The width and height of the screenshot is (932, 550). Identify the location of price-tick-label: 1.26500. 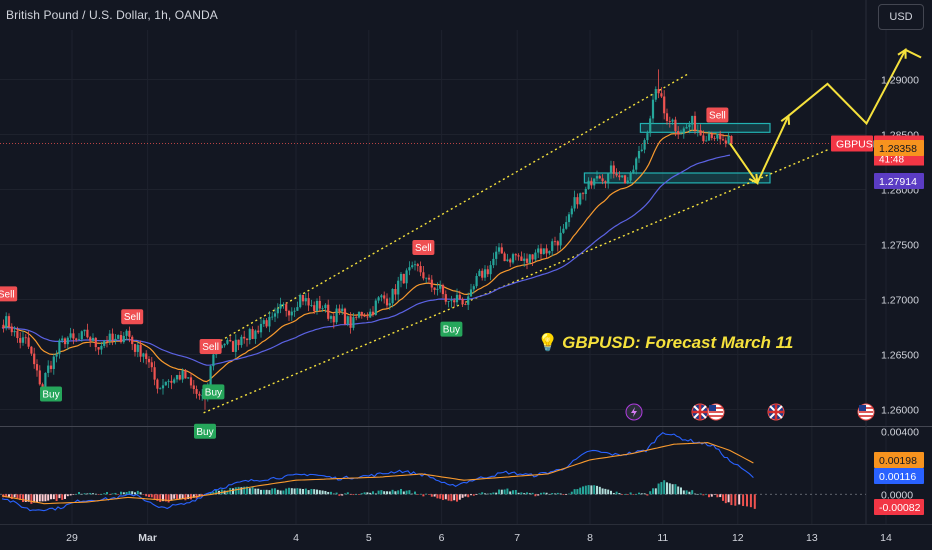
(900, 356).